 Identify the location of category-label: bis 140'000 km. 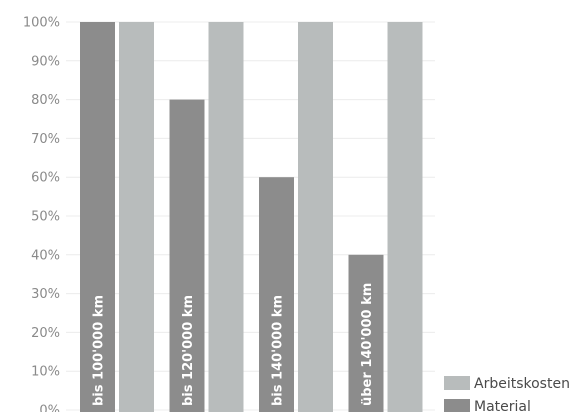
(278, 350).